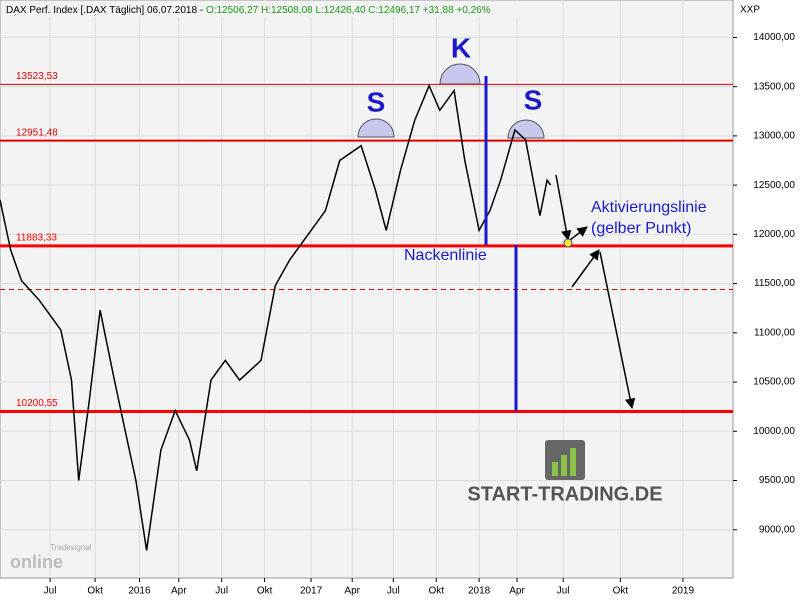 Image resolution: width=800 pixels, height=600 pixels. What do you see at coordinates (37, 403) in the screenshot?
I see `level-label: 10200,55` at bounding box center [37, 403].